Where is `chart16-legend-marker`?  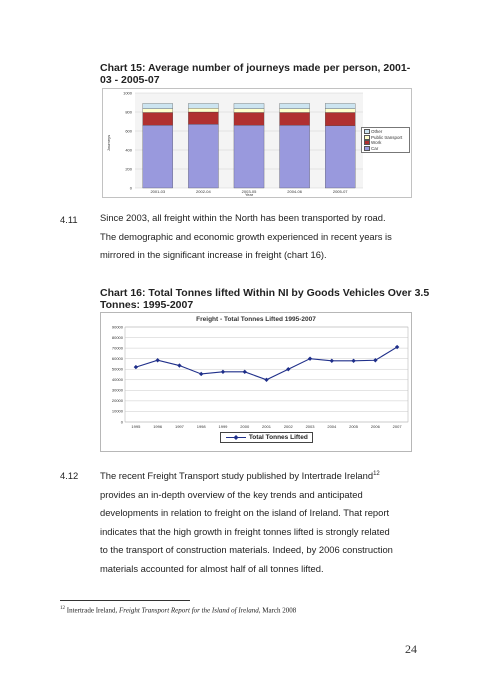 chart16-legend-marker is located at coordinates (236, 437).